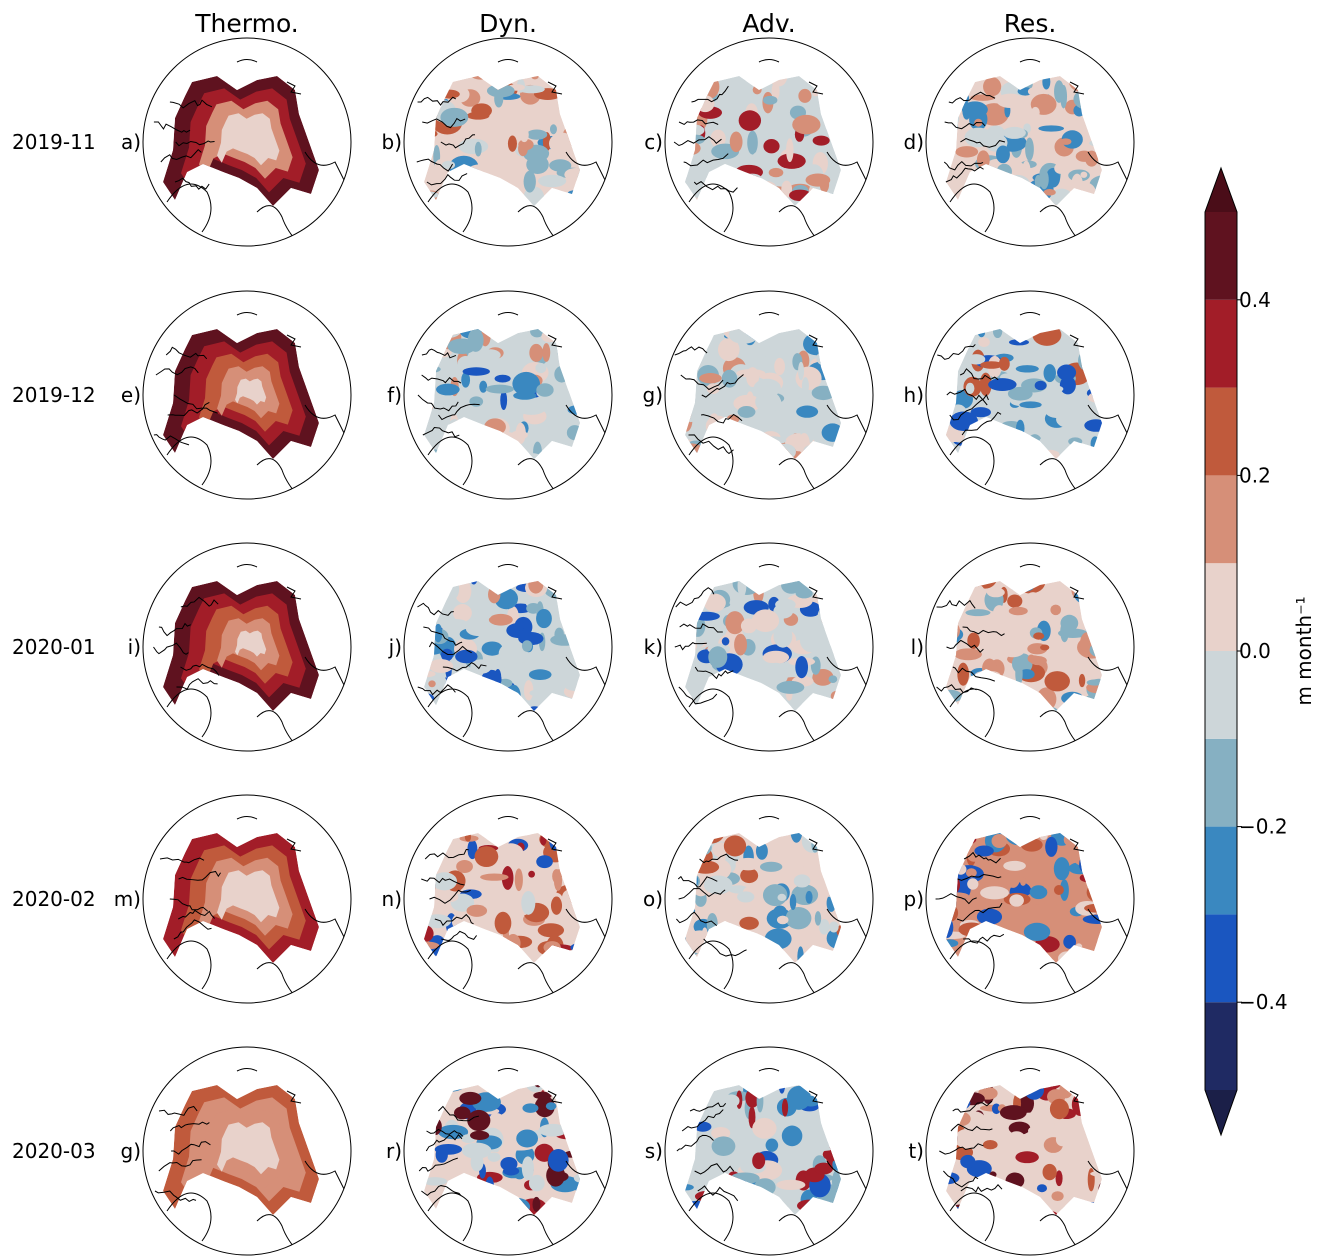 This screenshot has width=1325, height=1260. I want to click on ice-zone, so click(251, 643).